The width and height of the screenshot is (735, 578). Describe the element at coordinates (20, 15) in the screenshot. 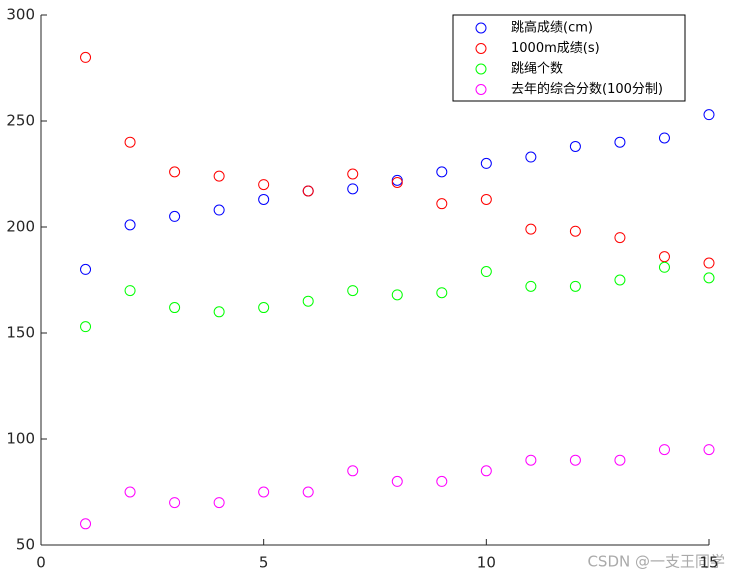

I see `y-tick-label: 300` at that location.